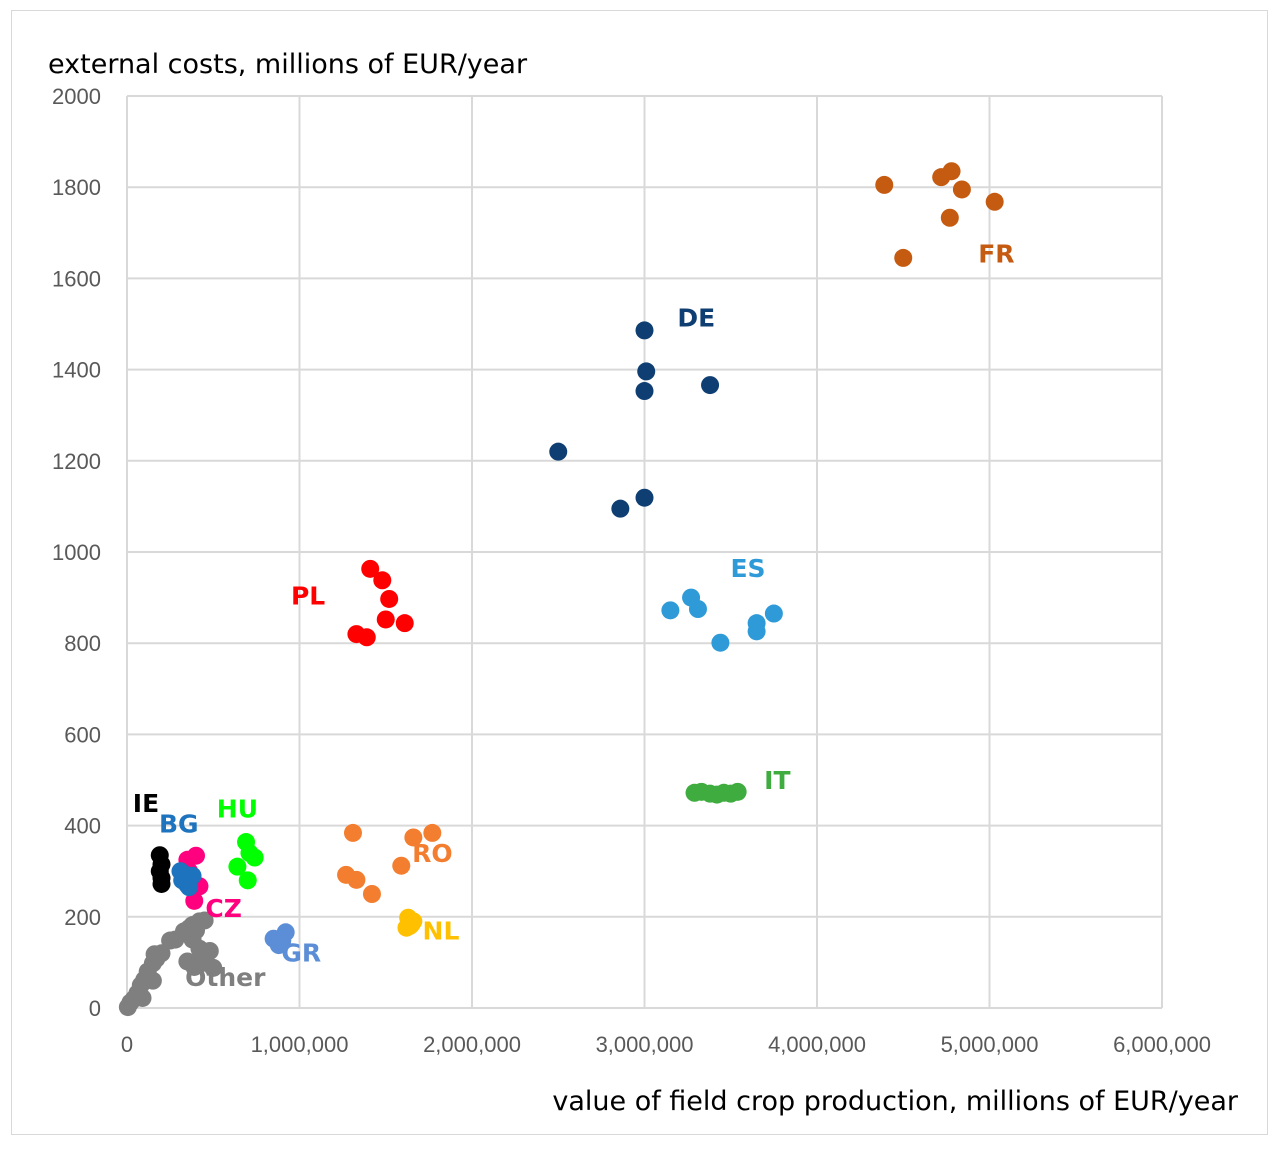  What do you see at coordinates (634, 419) in the screenshot?
I see `series-de` at bounding box center [634, 419].